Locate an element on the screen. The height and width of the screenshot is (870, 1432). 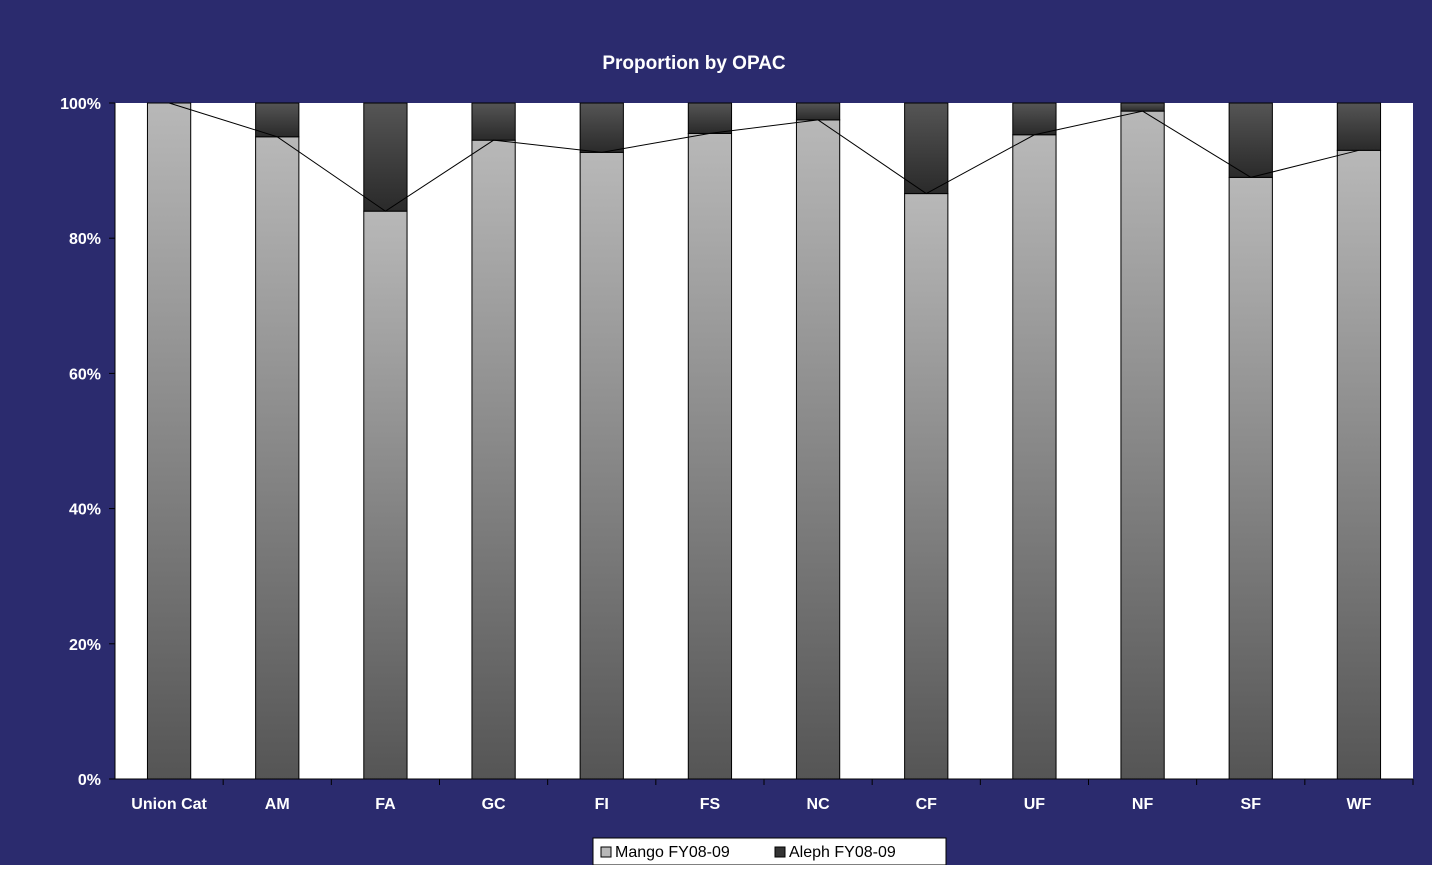
x-tick-label: FA is located at coordinates (385, 804).